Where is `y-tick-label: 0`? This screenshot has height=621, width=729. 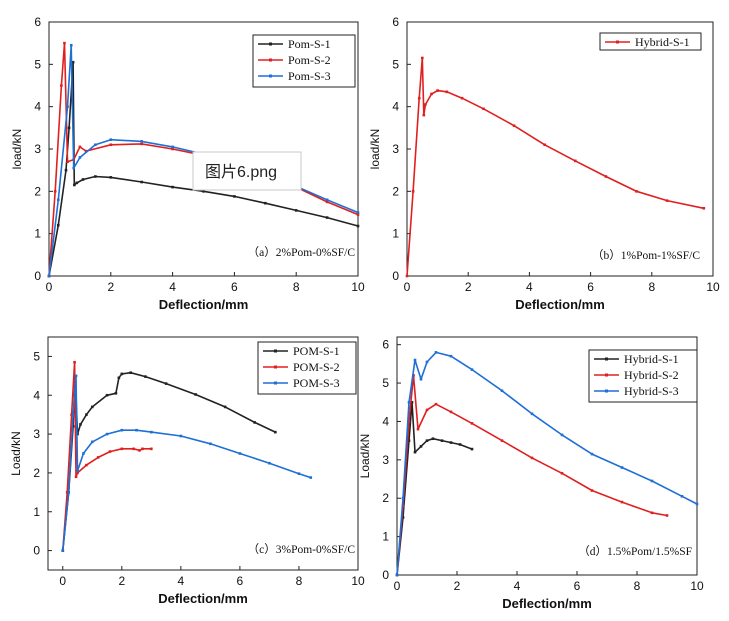 y-tick-label: 0 is located at coordinates (37, 276).